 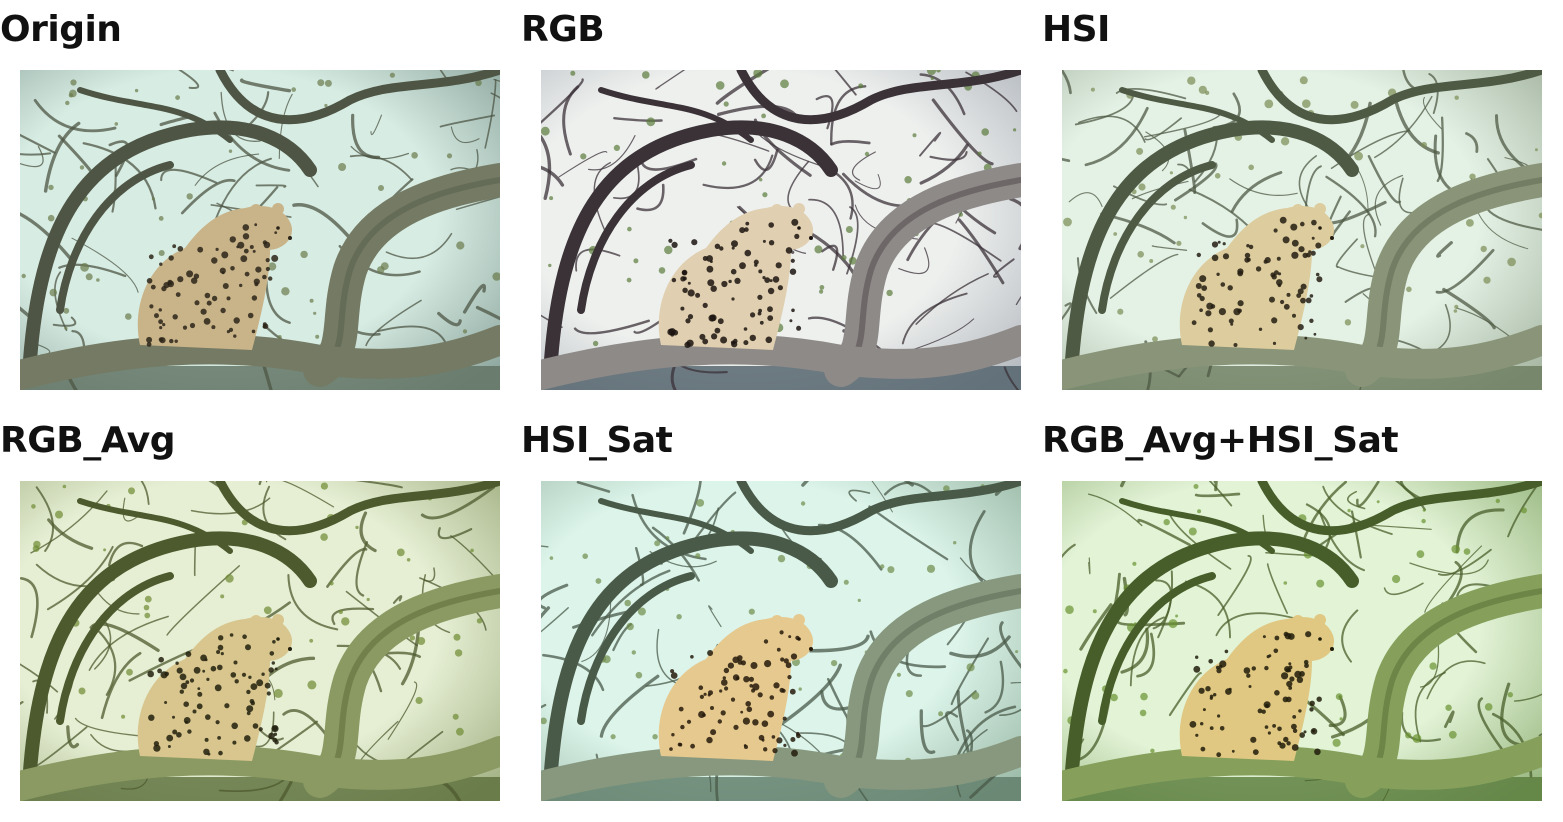 What do you see at coordinates (563, 29) in the screenshot?
I see `panel-title: RGB` at bounding box center [563, 29].